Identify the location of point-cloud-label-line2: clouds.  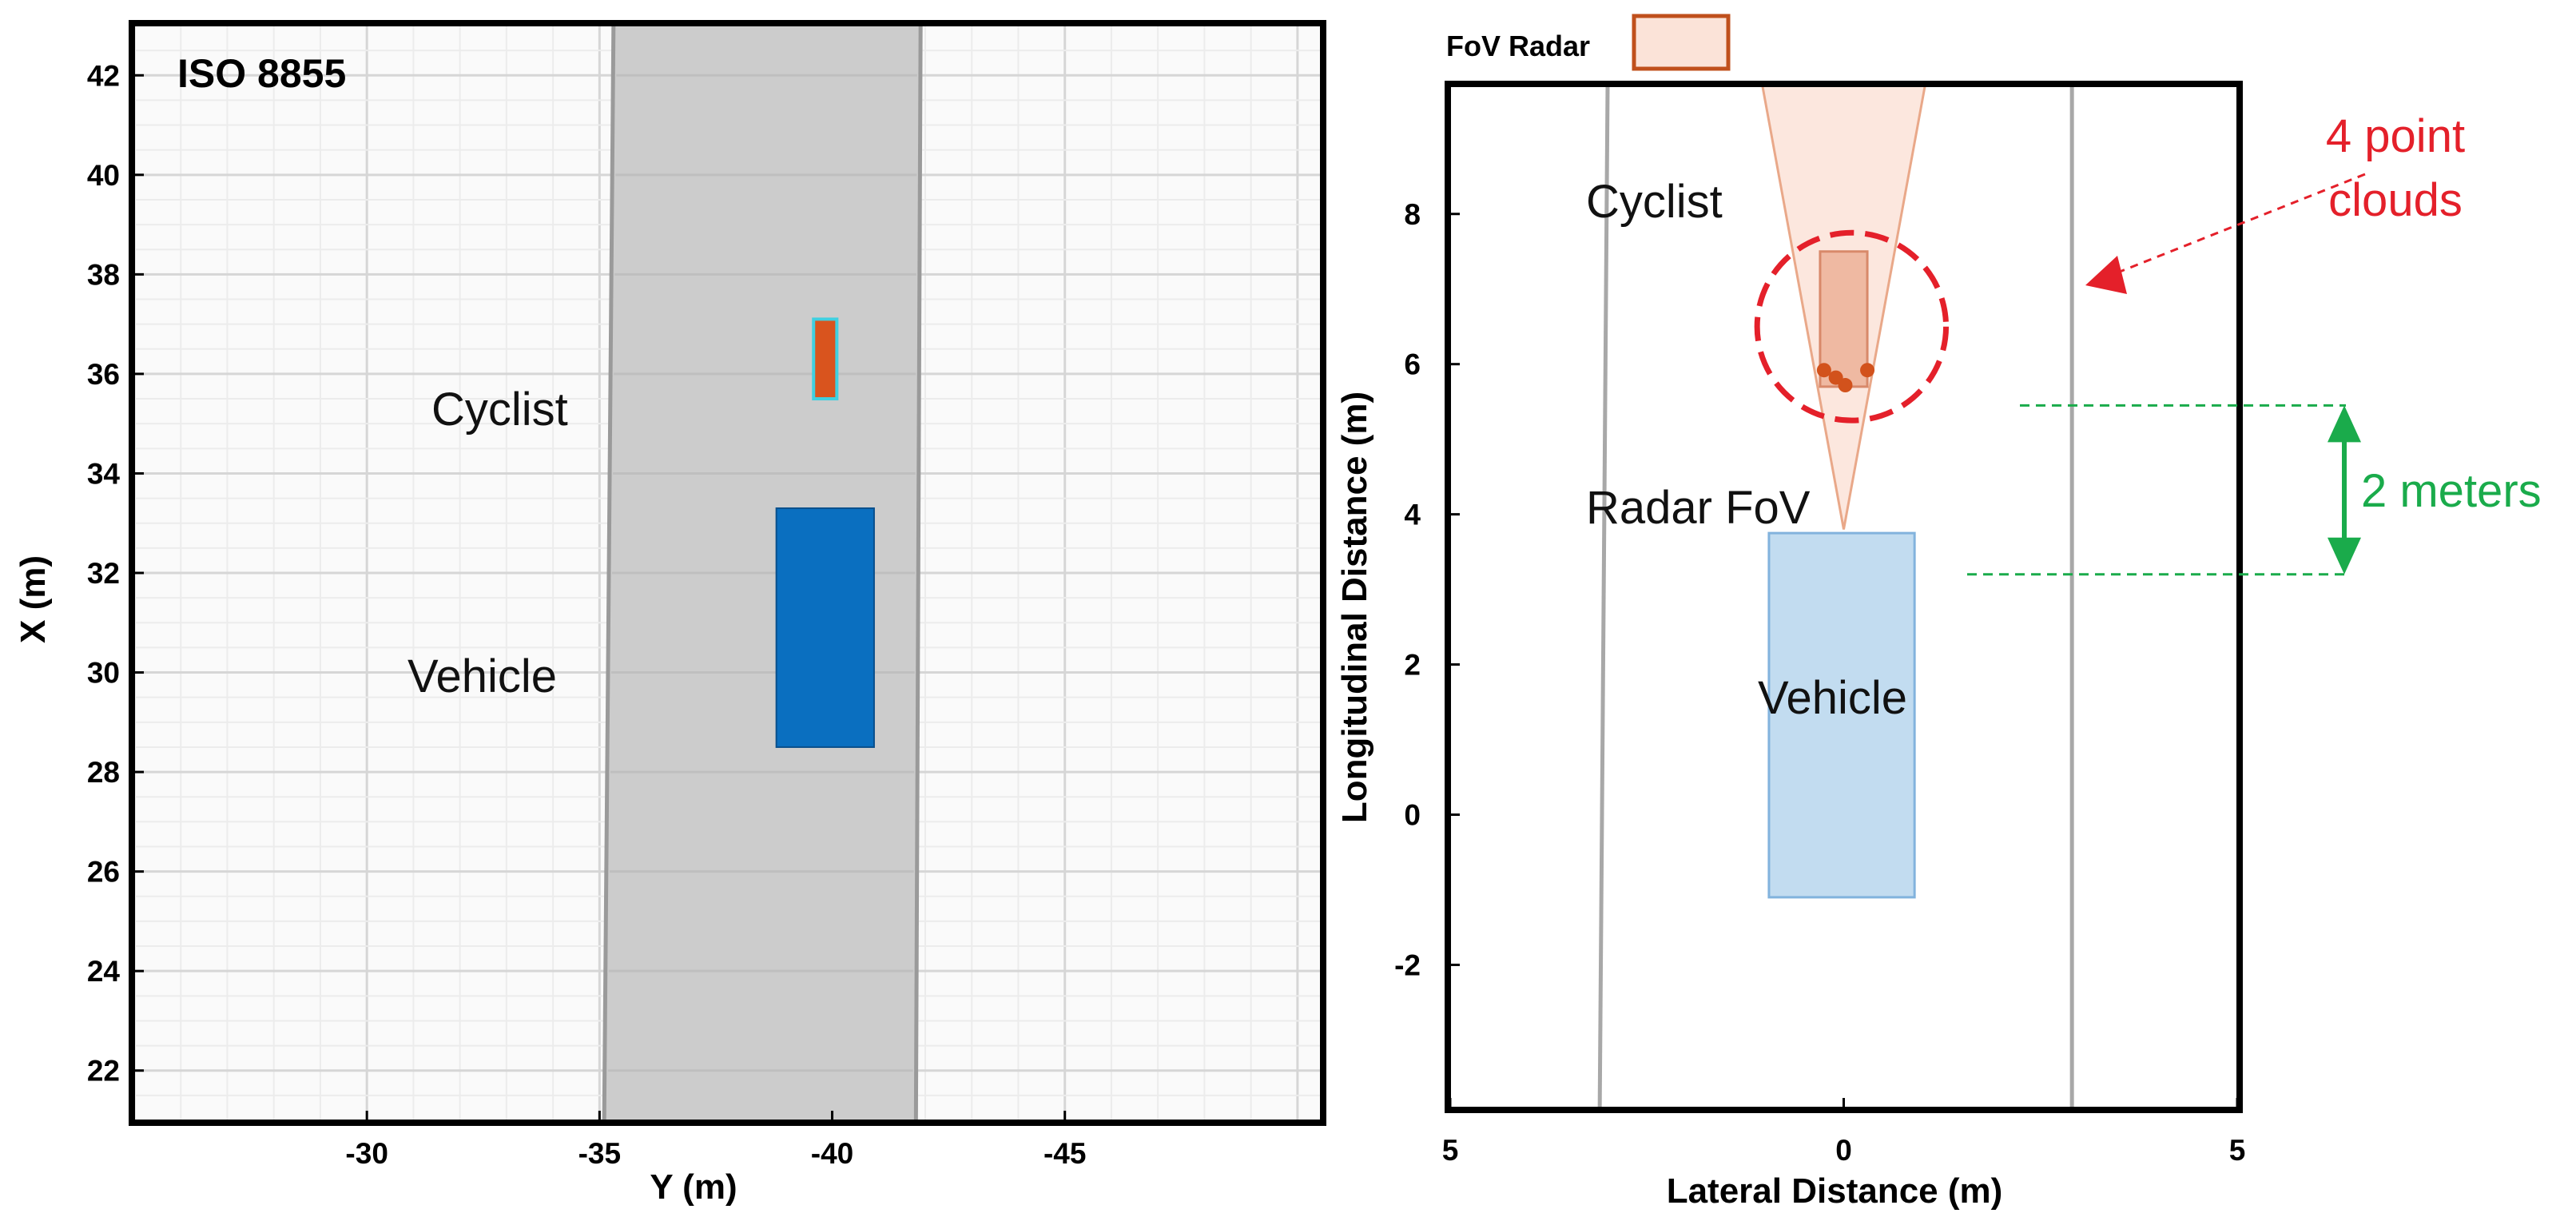
(2395, 200).